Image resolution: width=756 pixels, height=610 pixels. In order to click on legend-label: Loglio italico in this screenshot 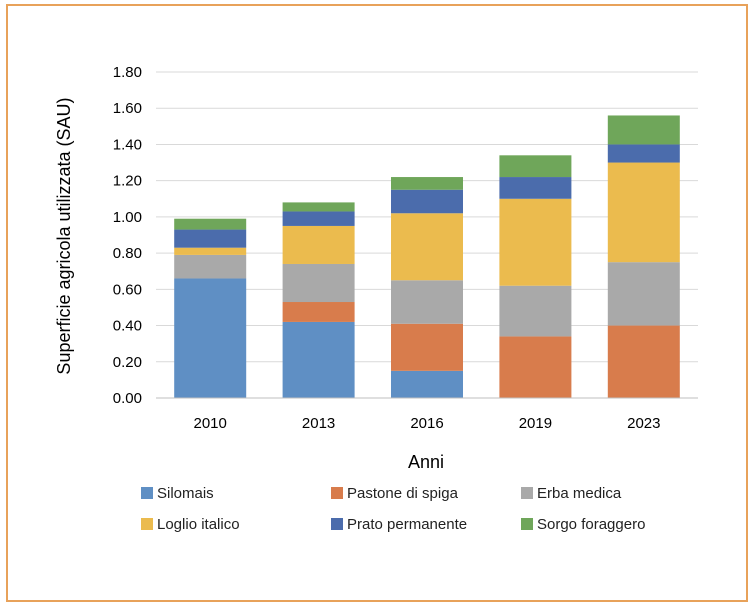, I will do `click(198, 524)`.